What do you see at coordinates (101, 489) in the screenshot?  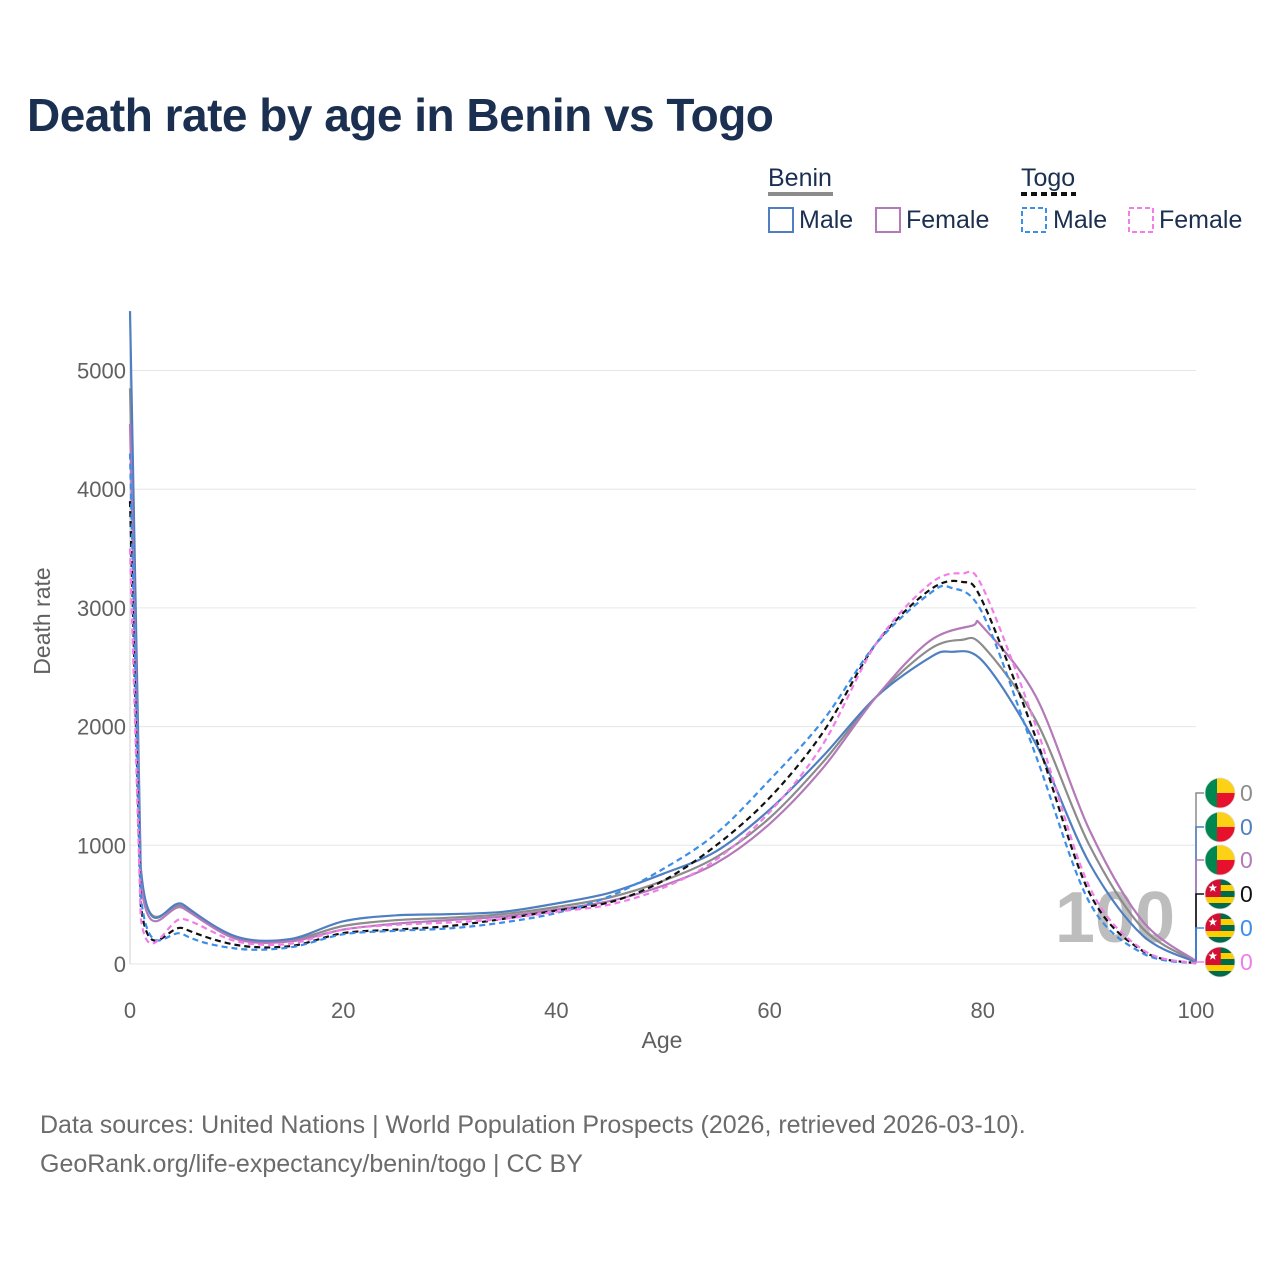 I see `y-tick-label-4: 4000` at bounding box center [101, 489].